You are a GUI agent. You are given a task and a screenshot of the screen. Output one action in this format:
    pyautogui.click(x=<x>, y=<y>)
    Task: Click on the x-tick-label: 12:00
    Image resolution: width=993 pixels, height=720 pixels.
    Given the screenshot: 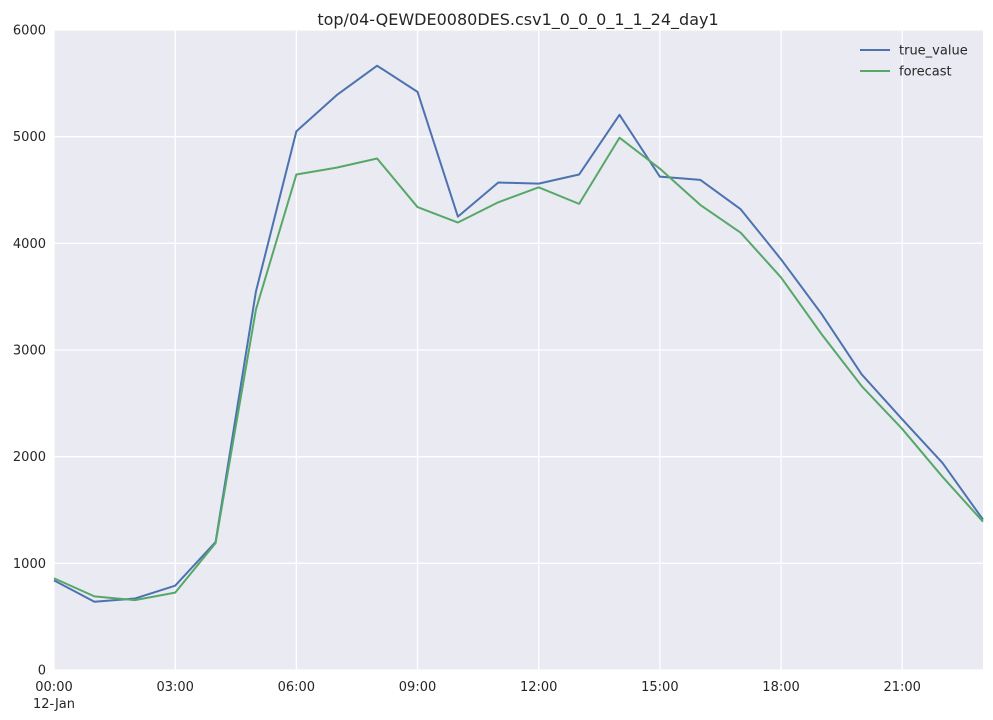 What is the action you would take?
    pyautogui.click(x=538, y=687)
    